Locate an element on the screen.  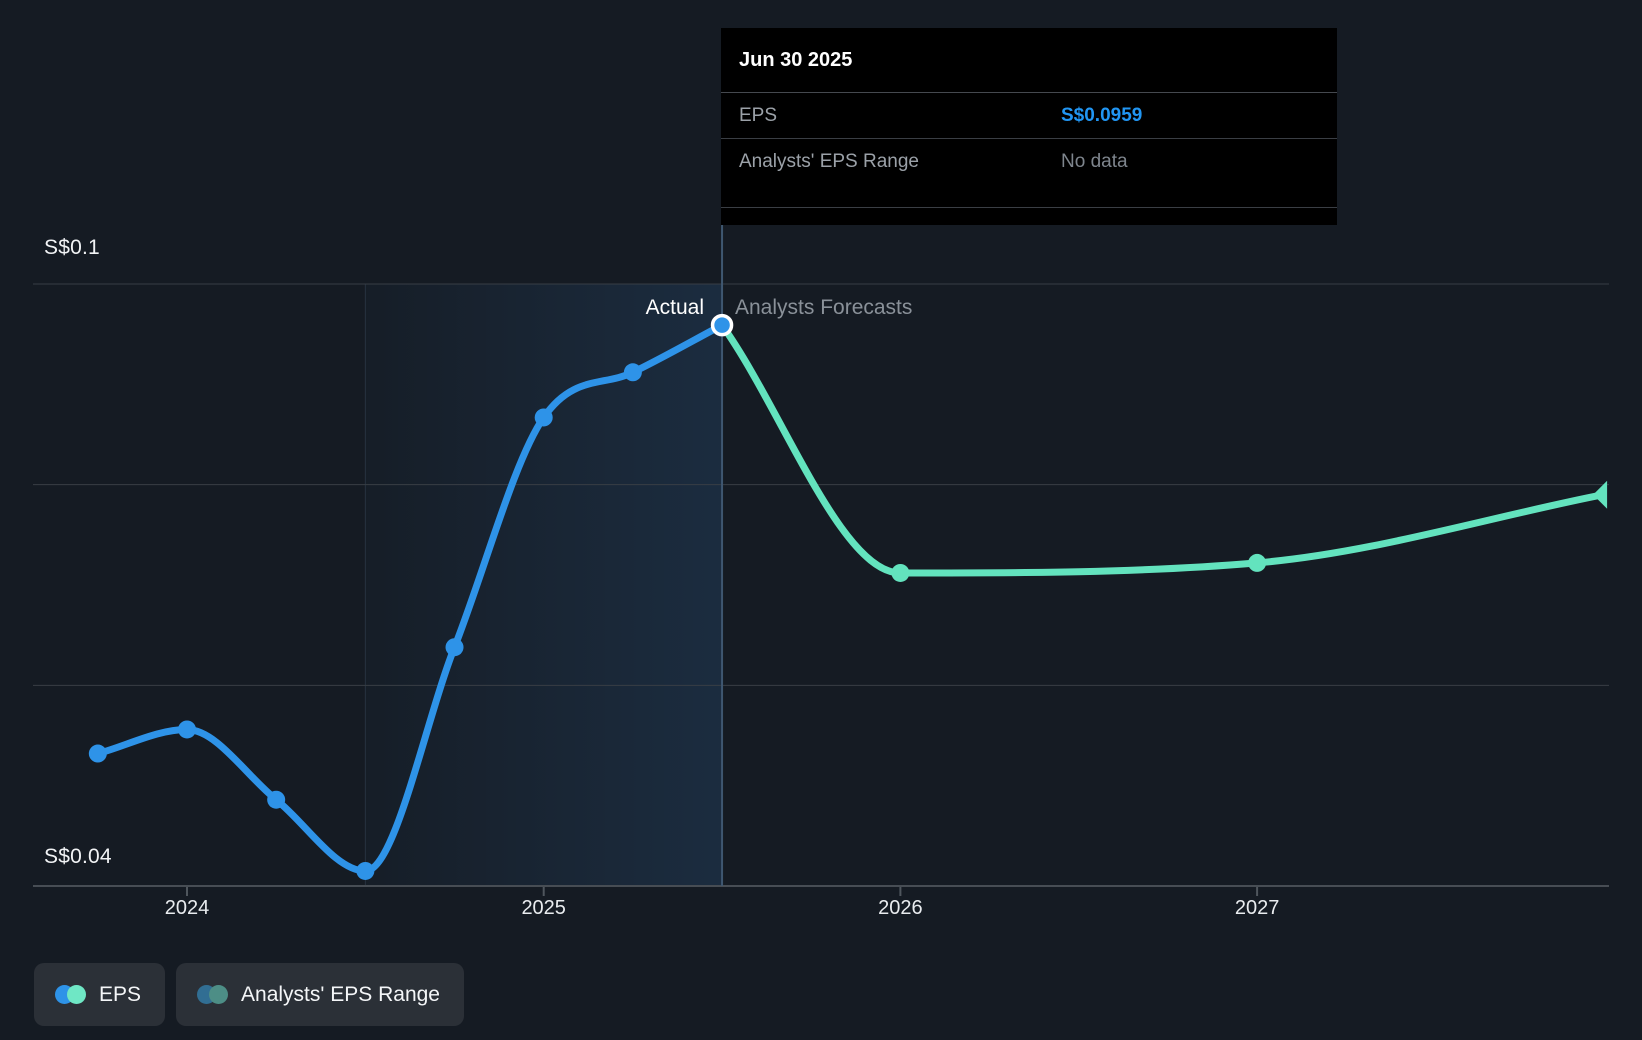
x-axis-label-2027: 2027 is located at coordinates (1257, 908).